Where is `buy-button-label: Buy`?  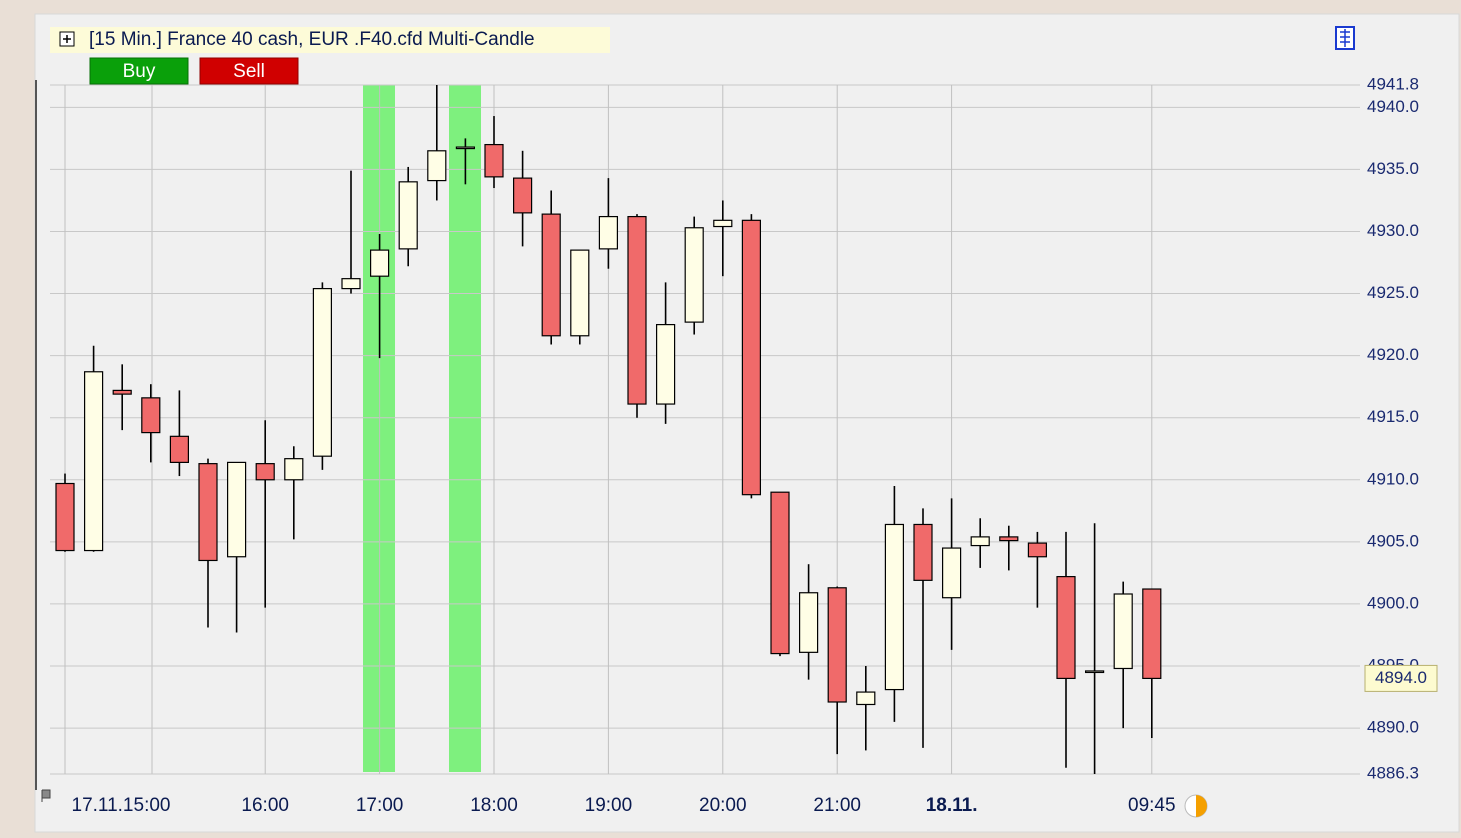 buy-button-label: Buy is located at coordinates (139, 71).